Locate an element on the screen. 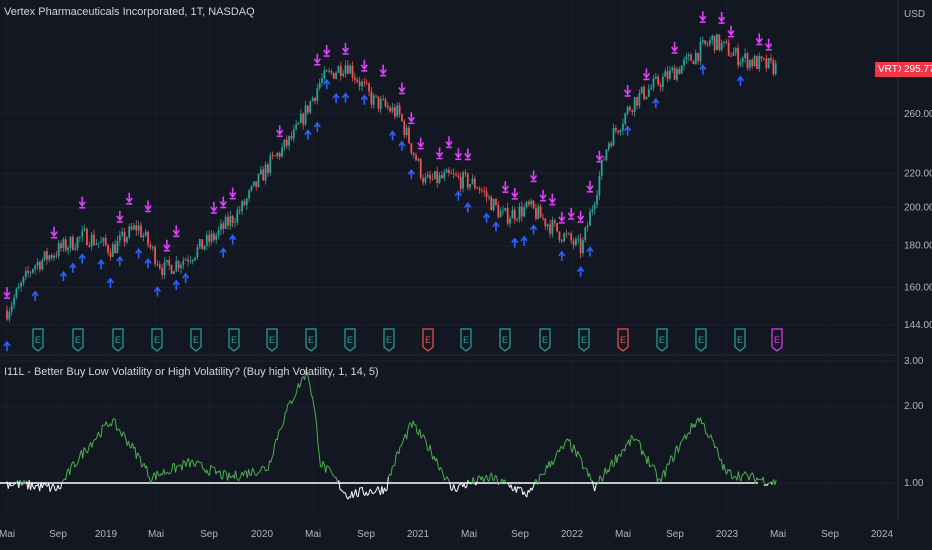 This screenshot has height=550, width=932. ticker-price-tag: 295.77 is located at coordinates (916, 69).